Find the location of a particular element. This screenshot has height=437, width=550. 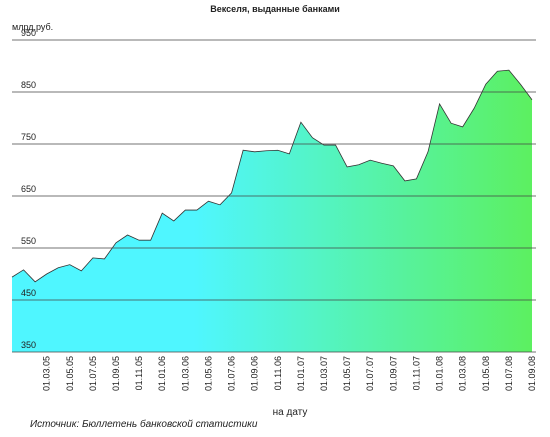

y-tick-label: 650 is located at coordinates (28, 189).